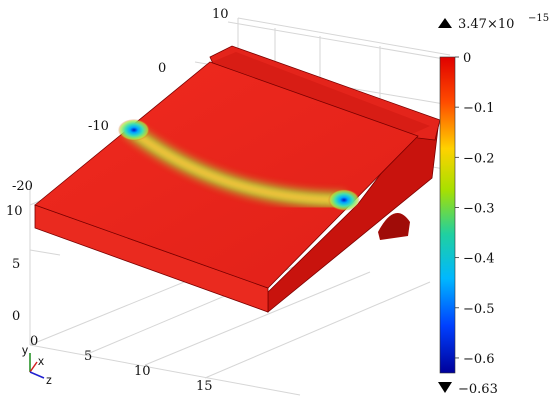 The width and height of the screenshot is (550, 415). What do you see at coordinates (98, 126) in the screenshot?
I see `tick-top-m10: -10` at bounding box center [98, 126].